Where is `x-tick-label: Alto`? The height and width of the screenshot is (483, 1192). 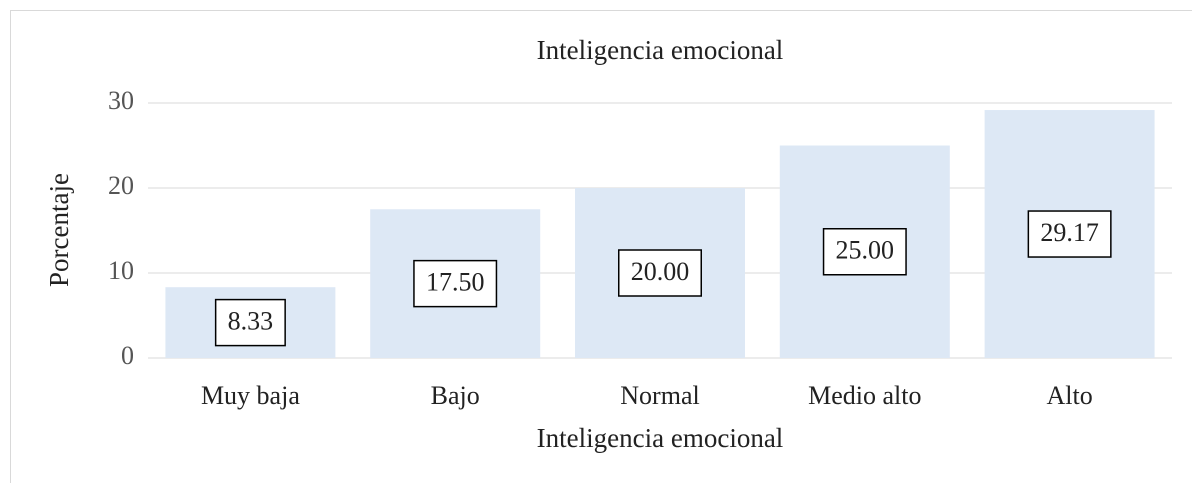 x-tick-label: Alto is located at coordinates (1069, 395).